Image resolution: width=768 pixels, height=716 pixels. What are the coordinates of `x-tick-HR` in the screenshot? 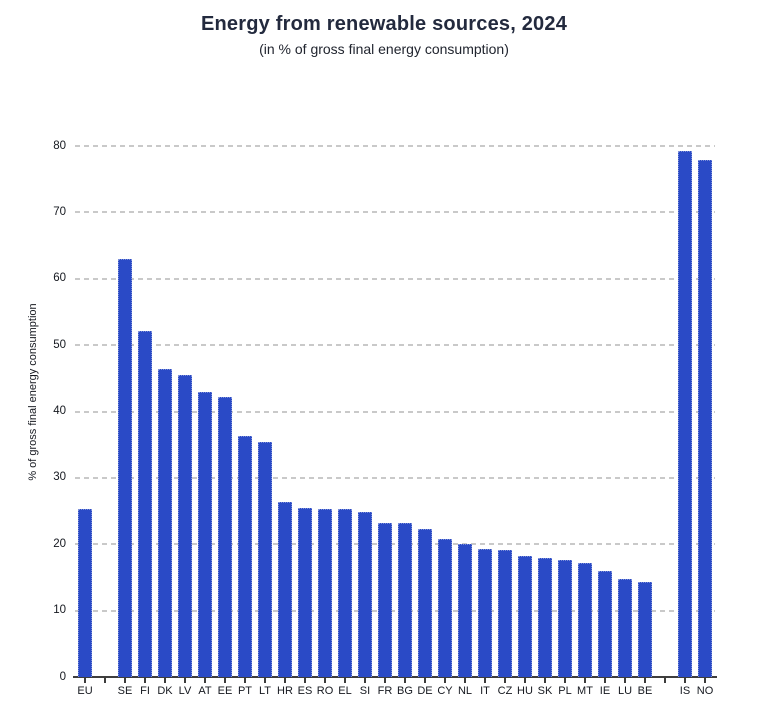 It's located at (285, 680).